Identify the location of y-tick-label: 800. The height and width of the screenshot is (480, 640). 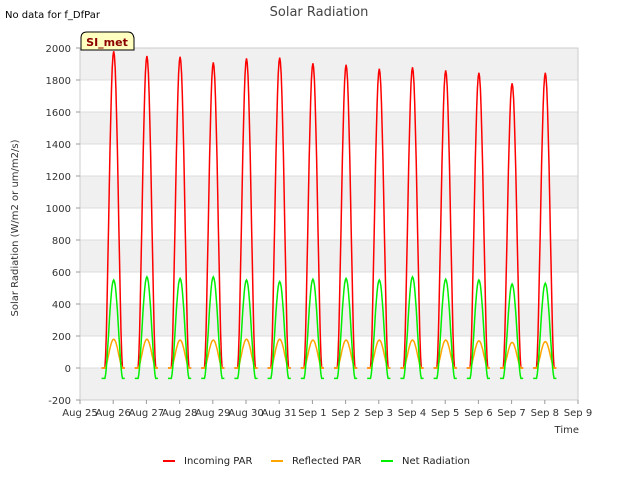
(61, 241).